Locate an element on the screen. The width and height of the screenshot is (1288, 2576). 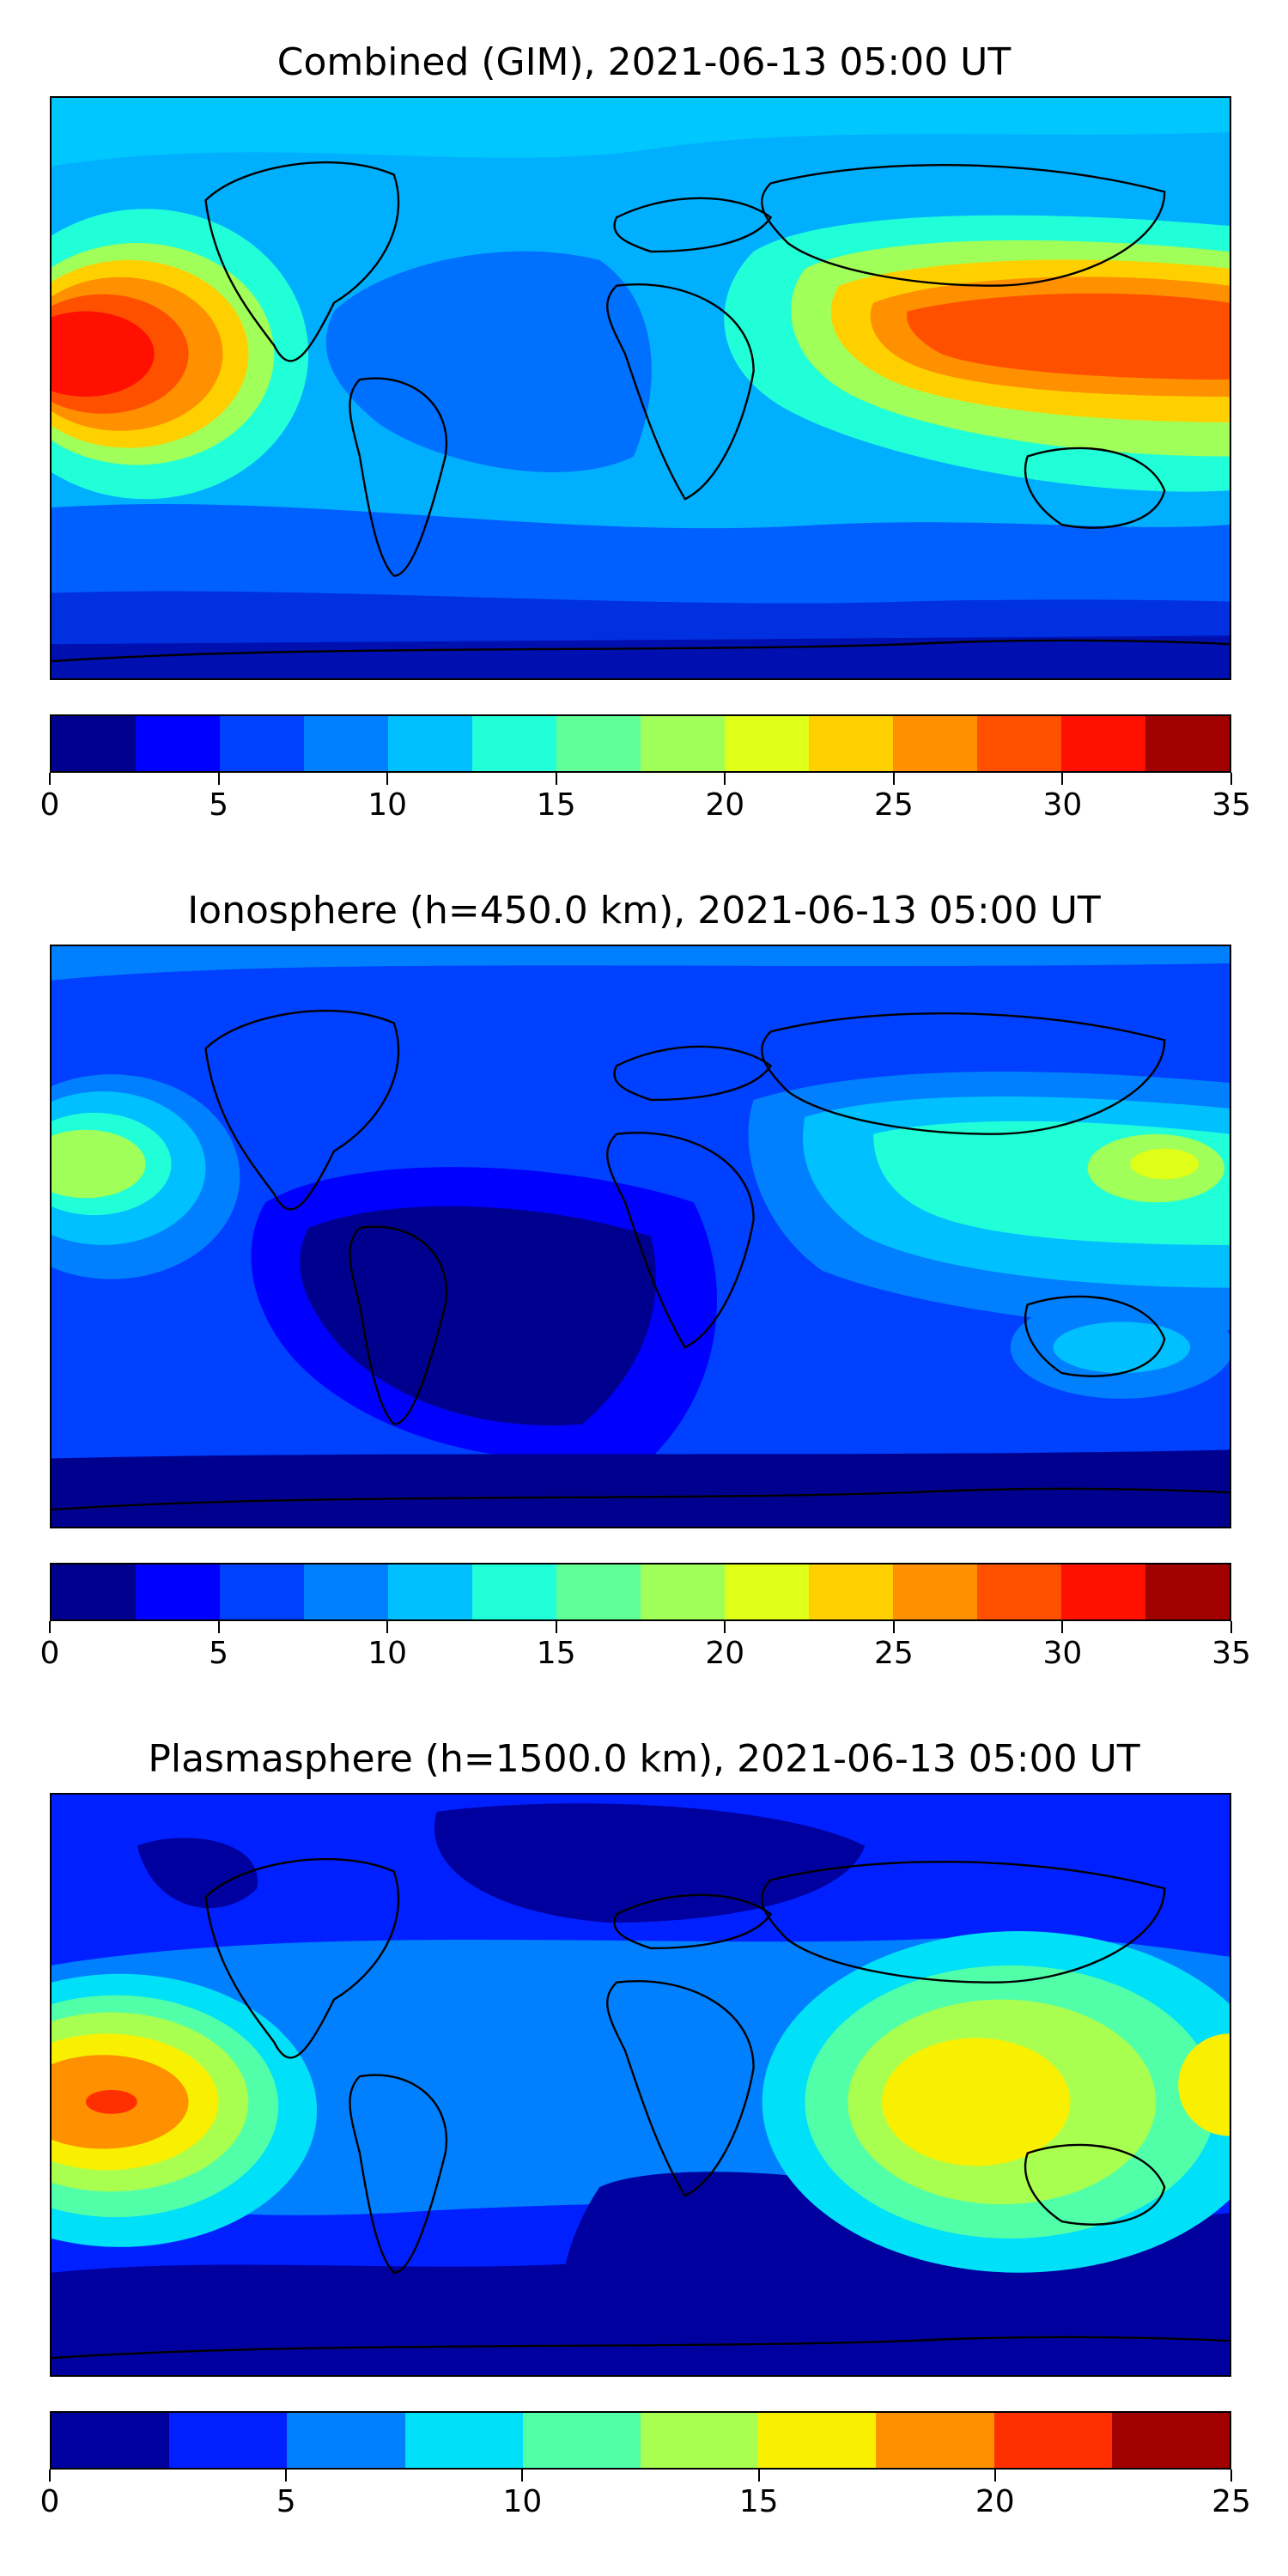
colorbar-ticks-combined: 0 5 10 15 20 25 30 35 is located at coordinates (645, 798).